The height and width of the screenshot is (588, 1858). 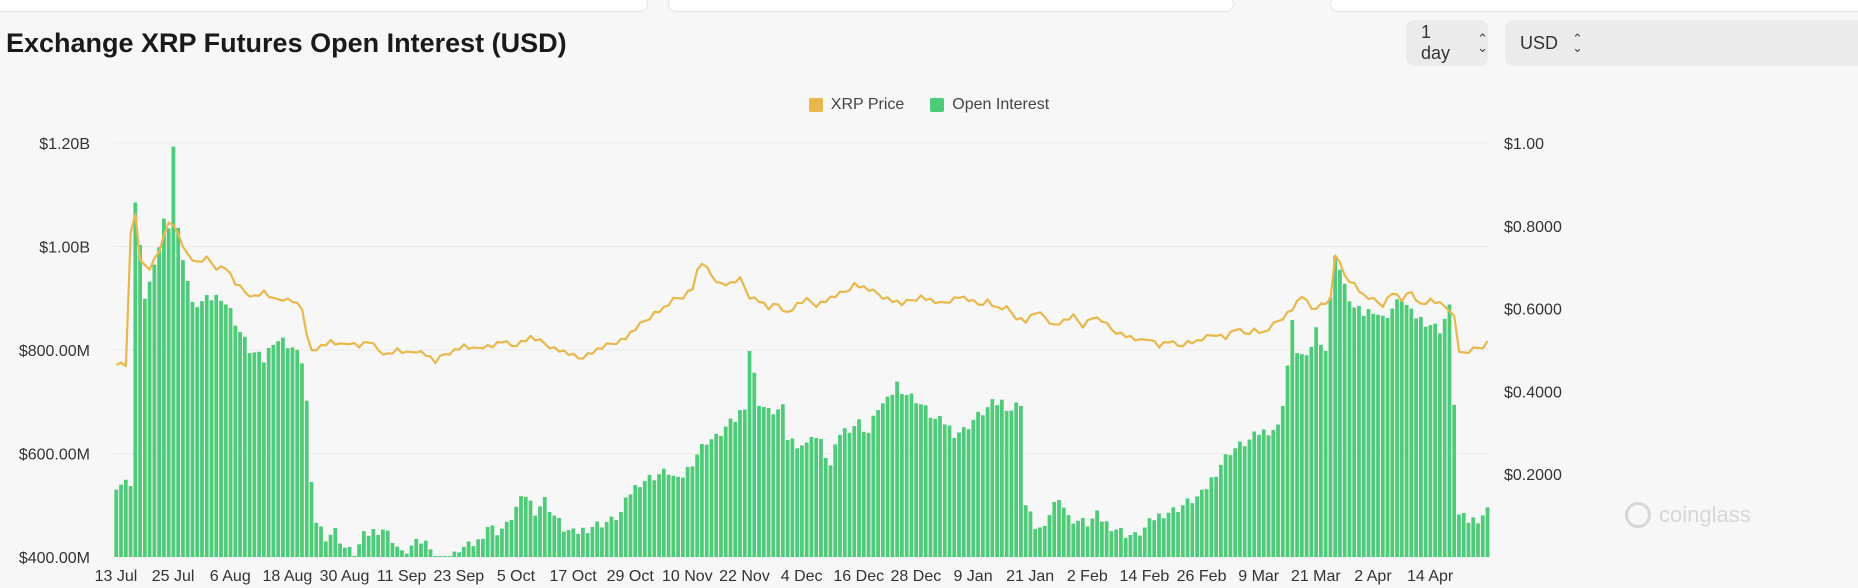 I want to click on y-right-tick-label: $0.6000, so click(x=1533, y=310).